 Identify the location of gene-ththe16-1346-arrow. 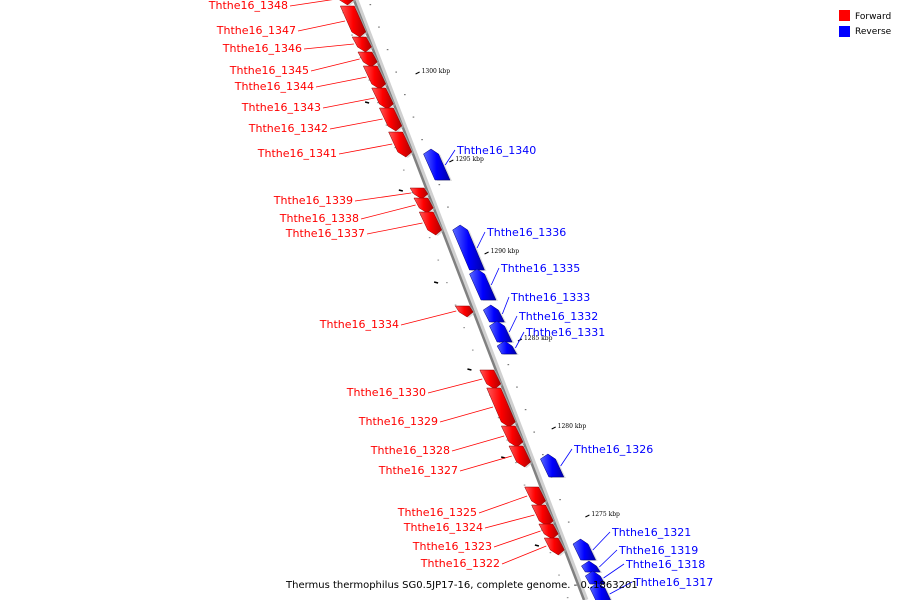
(361, 44).